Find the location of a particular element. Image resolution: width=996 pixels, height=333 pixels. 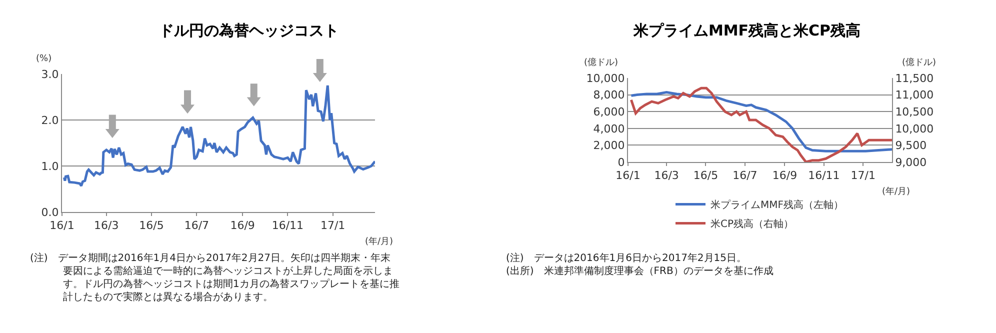

y2-tick-label: 10,000 is located at coordinates (914, 129).